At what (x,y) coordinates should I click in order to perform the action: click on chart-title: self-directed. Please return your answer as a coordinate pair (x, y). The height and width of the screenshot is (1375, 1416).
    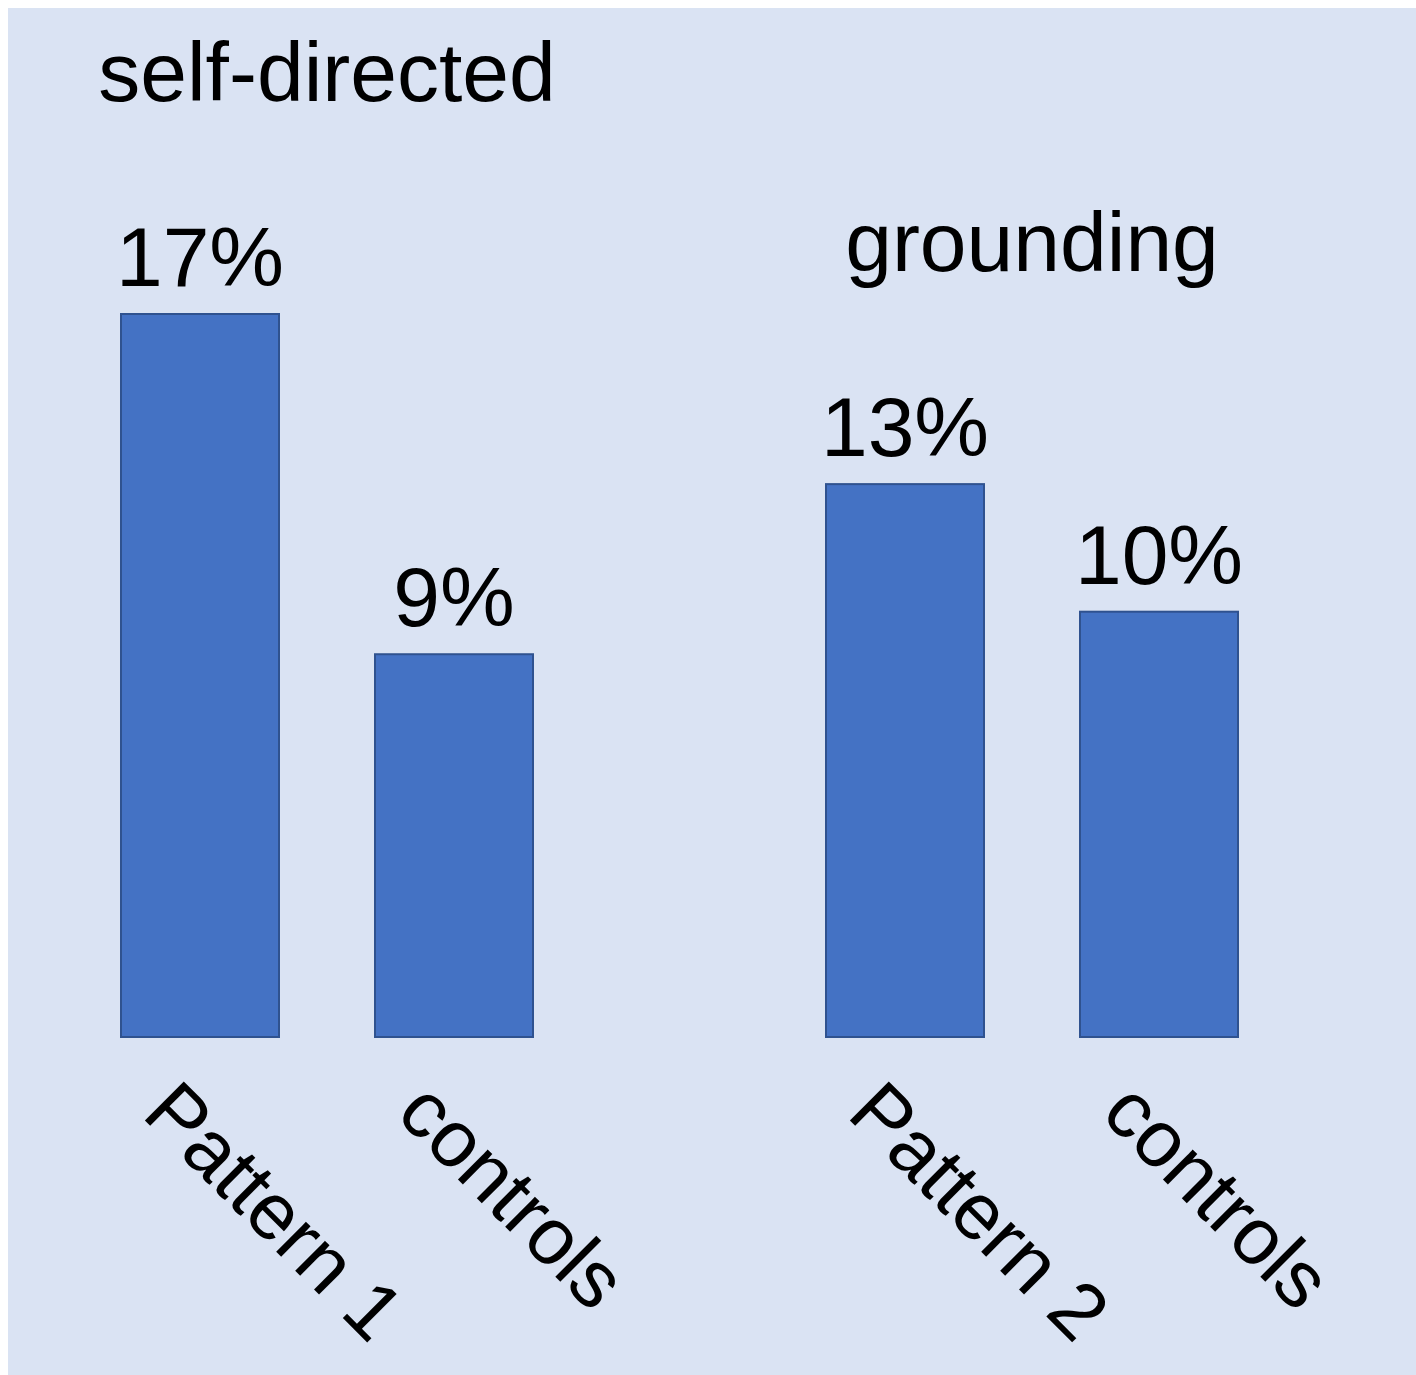
    Looking at the image, I should click on (327, 72).